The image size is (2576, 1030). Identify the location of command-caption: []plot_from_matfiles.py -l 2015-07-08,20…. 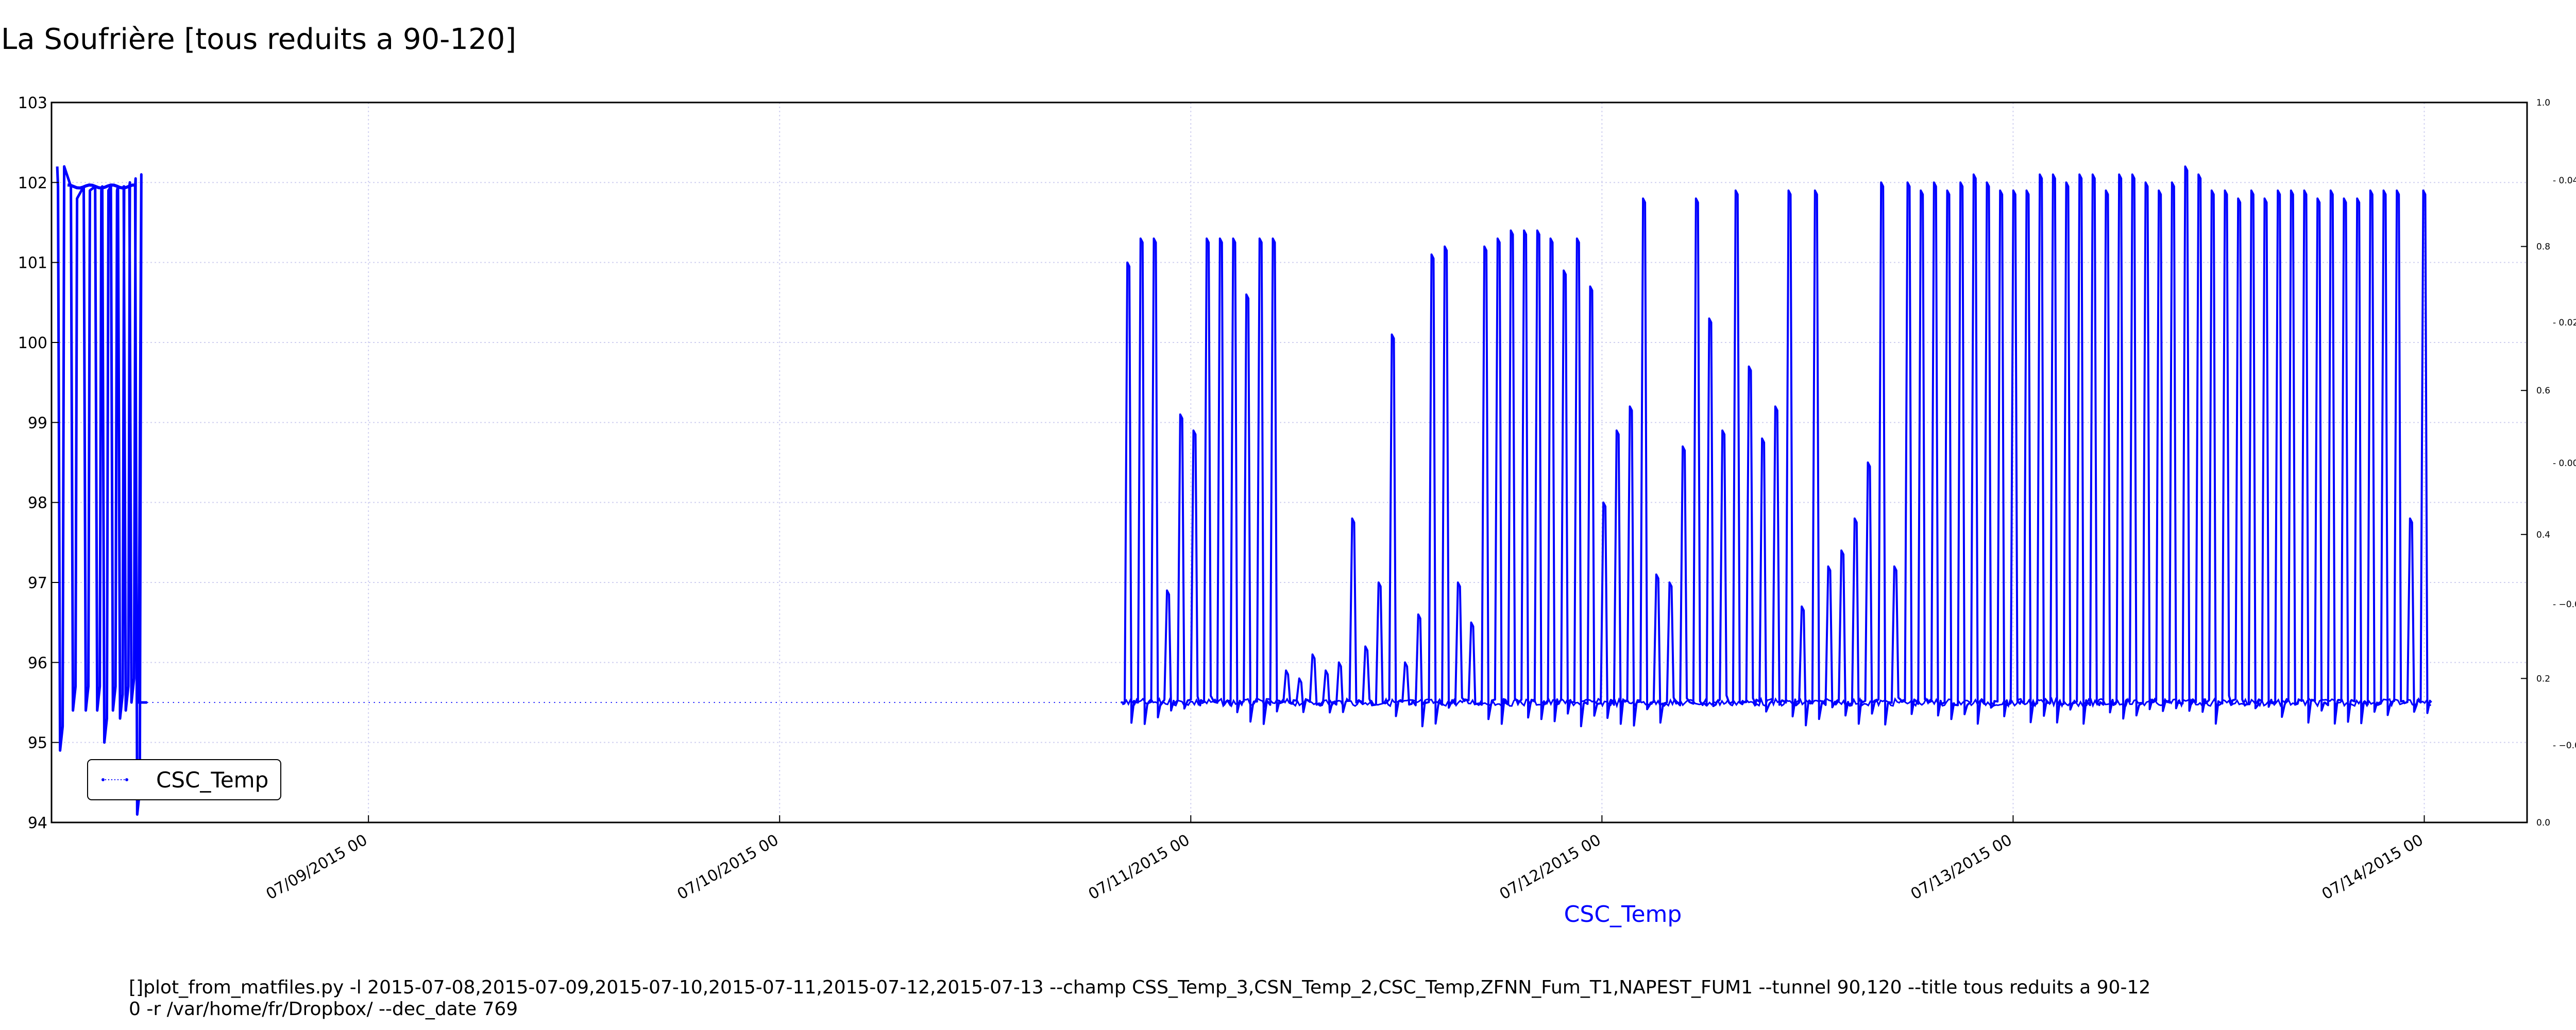
(1139, 999).